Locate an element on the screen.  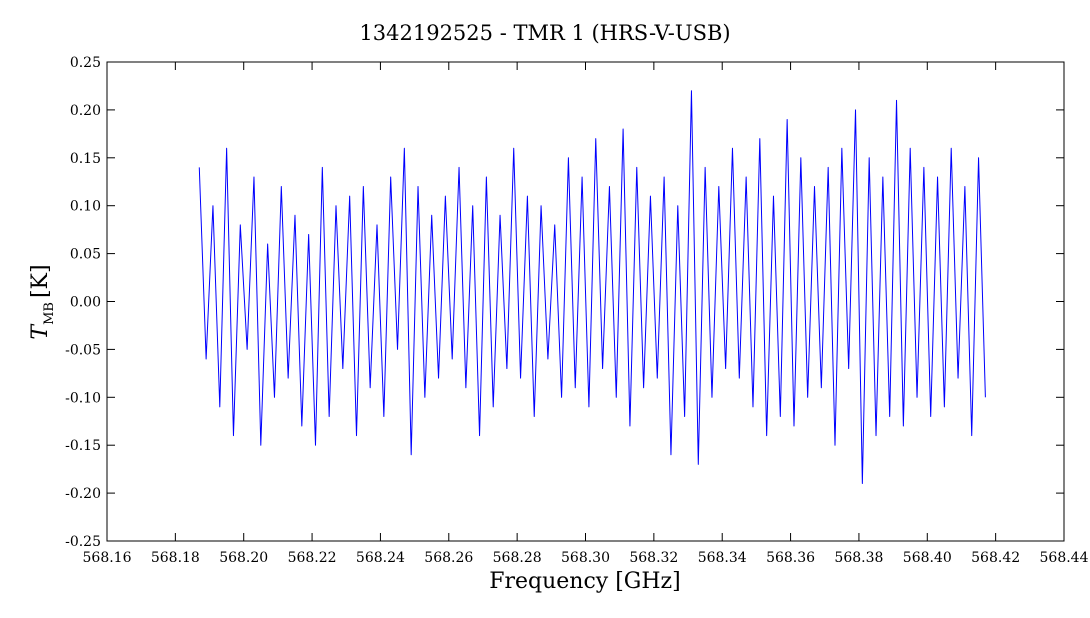
y-tick-label: 0.25 is located at coordinates (85, 63).